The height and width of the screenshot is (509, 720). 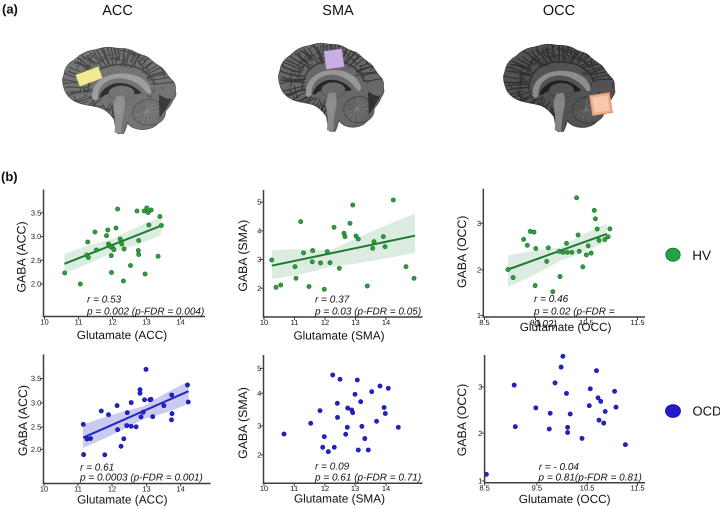 I want to click on svg-text: r = 0.37, so click(x=332, y=300).